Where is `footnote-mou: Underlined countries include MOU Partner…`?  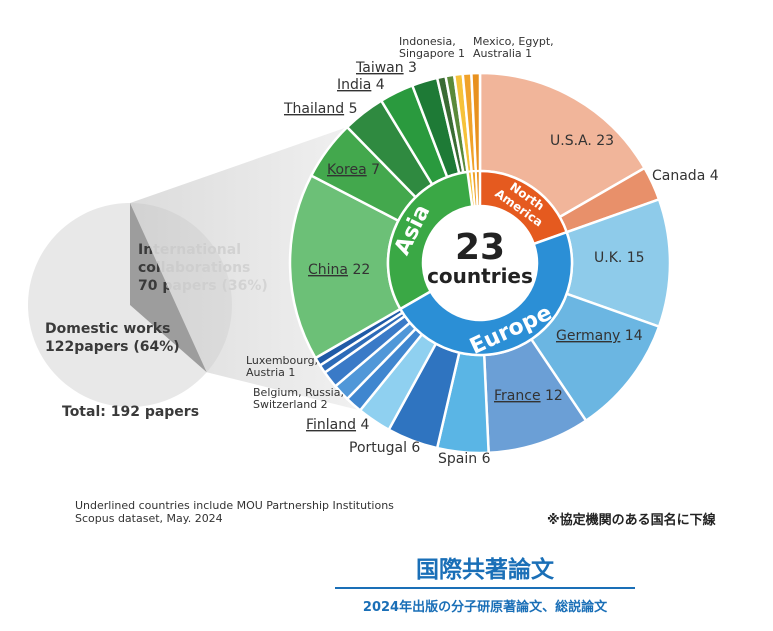
footnote-mou: Underlined countries include MOU Partner… is located at coordinates (234, 505).